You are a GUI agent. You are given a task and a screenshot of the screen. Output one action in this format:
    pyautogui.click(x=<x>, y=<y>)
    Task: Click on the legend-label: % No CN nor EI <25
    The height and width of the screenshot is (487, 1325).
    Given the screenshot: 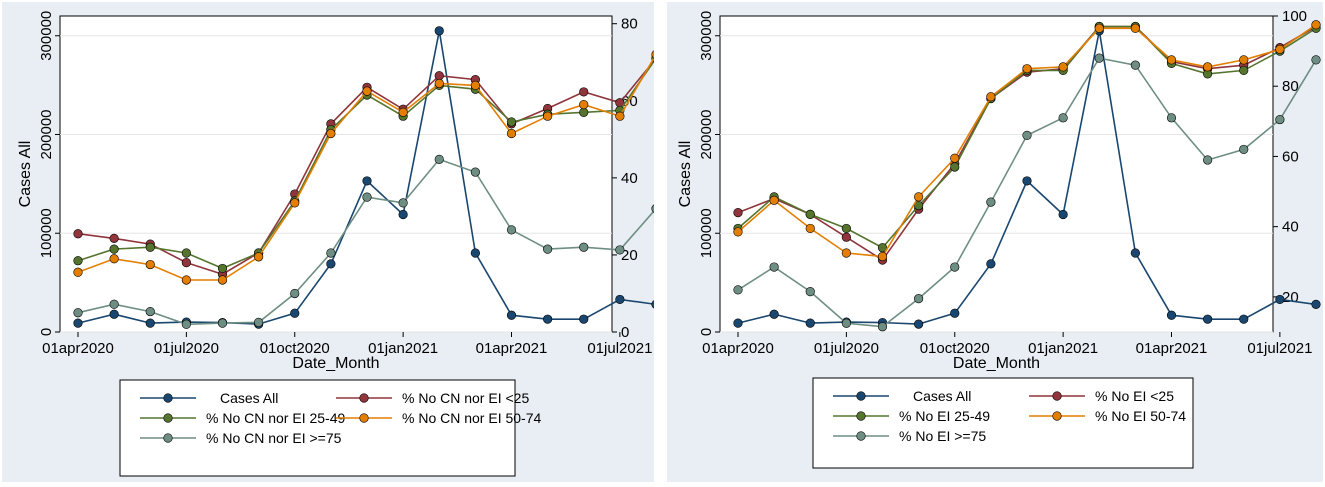 What is the action you would take?
    pyautogui.click(x=465, y=398)
    